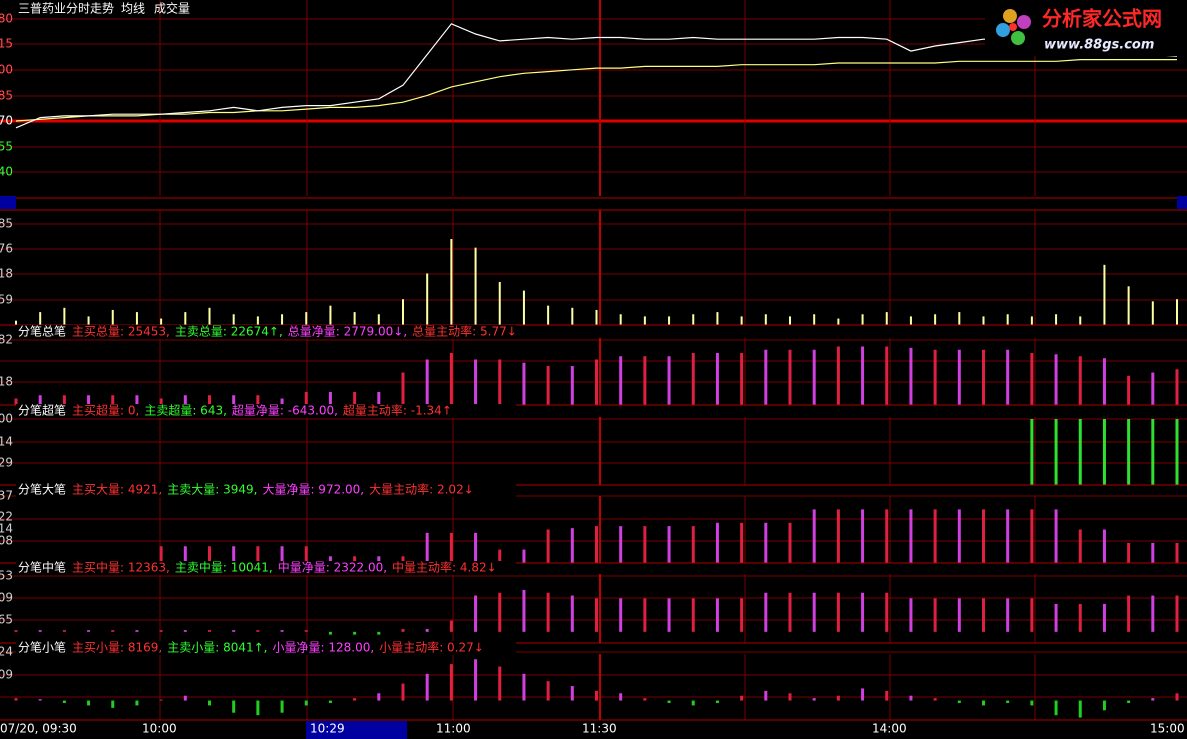  I want to click on panel-title: 分笔小笔, so click(42, 647).